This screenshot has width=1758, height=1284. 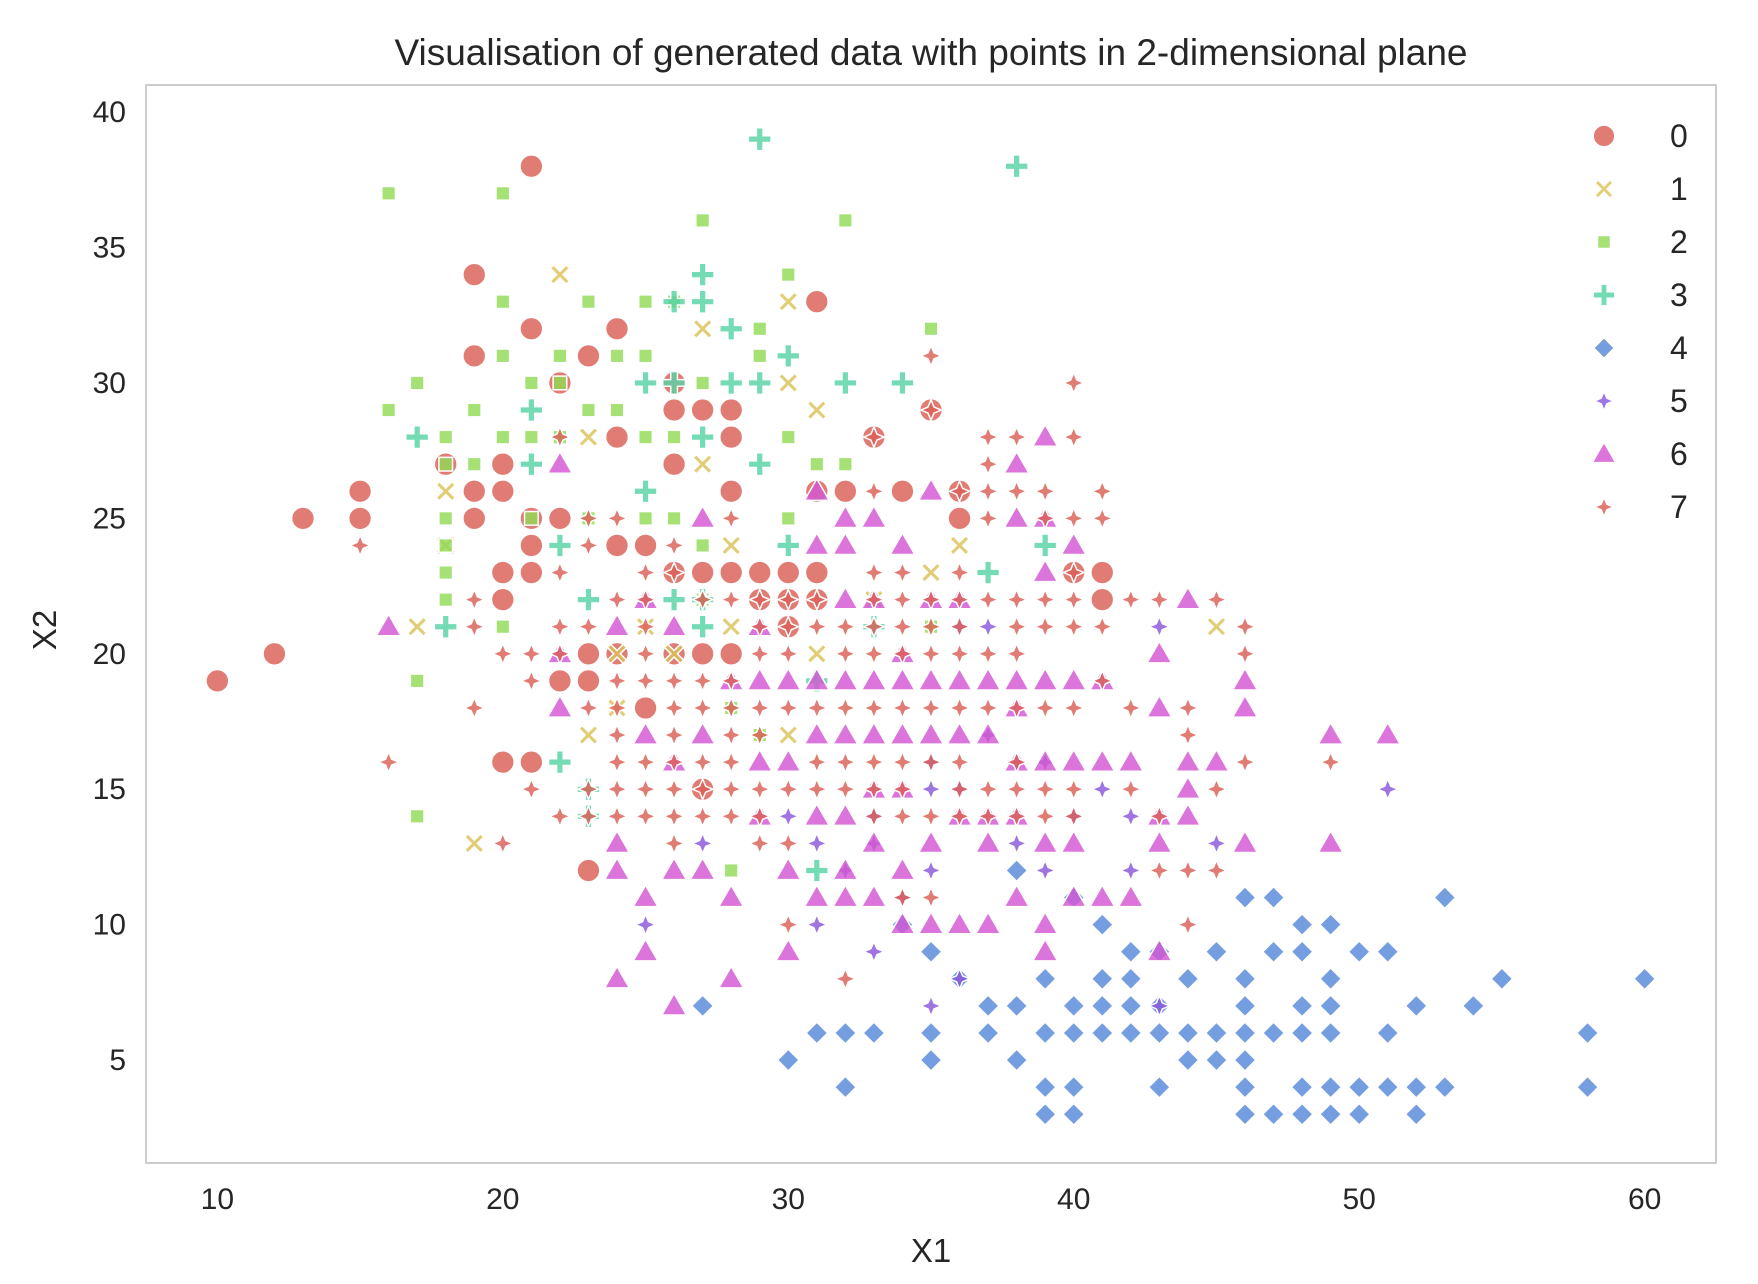 What do you see at coordinates (1640, 136) in the screenshot?
I see `legend-item-0: 0` at bounding box center [1640, 136].